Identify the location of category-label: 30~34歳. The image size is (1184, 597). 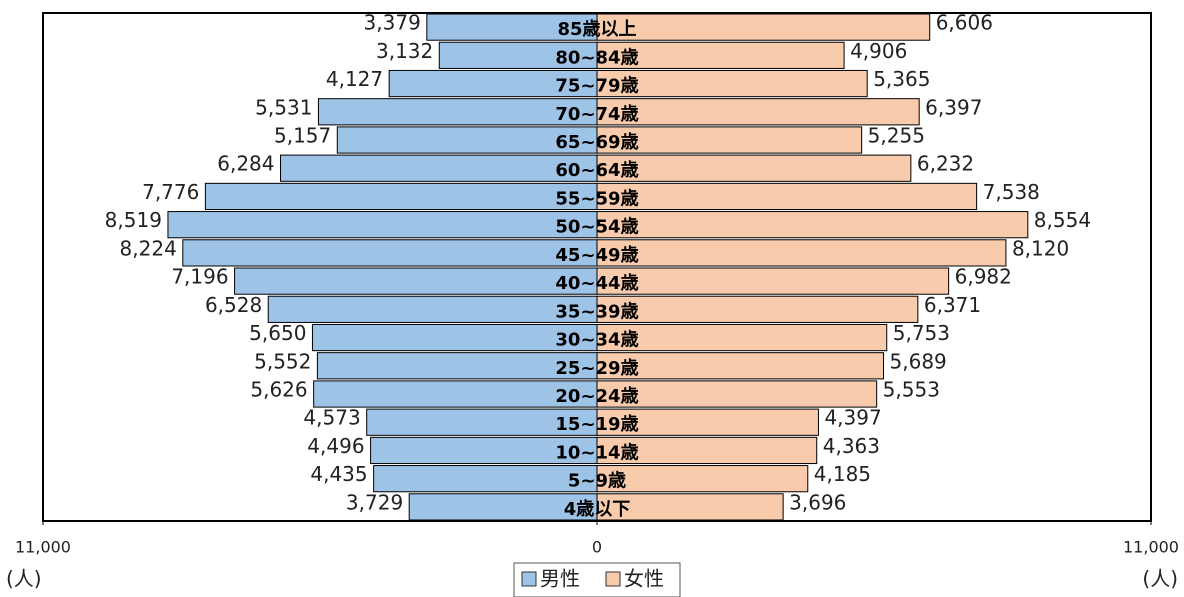
(596, 340).